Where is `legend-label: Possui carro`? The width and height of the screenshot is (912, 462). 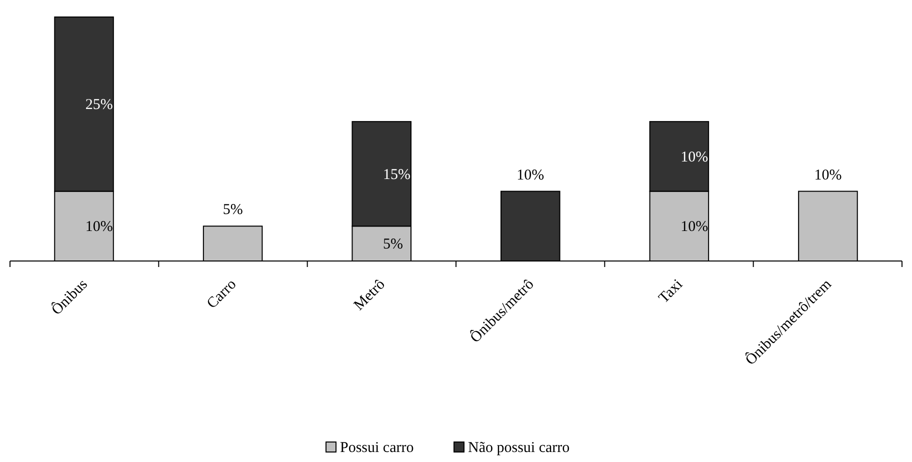 legend-label: Possui carro is located at coordinates (377, 448).